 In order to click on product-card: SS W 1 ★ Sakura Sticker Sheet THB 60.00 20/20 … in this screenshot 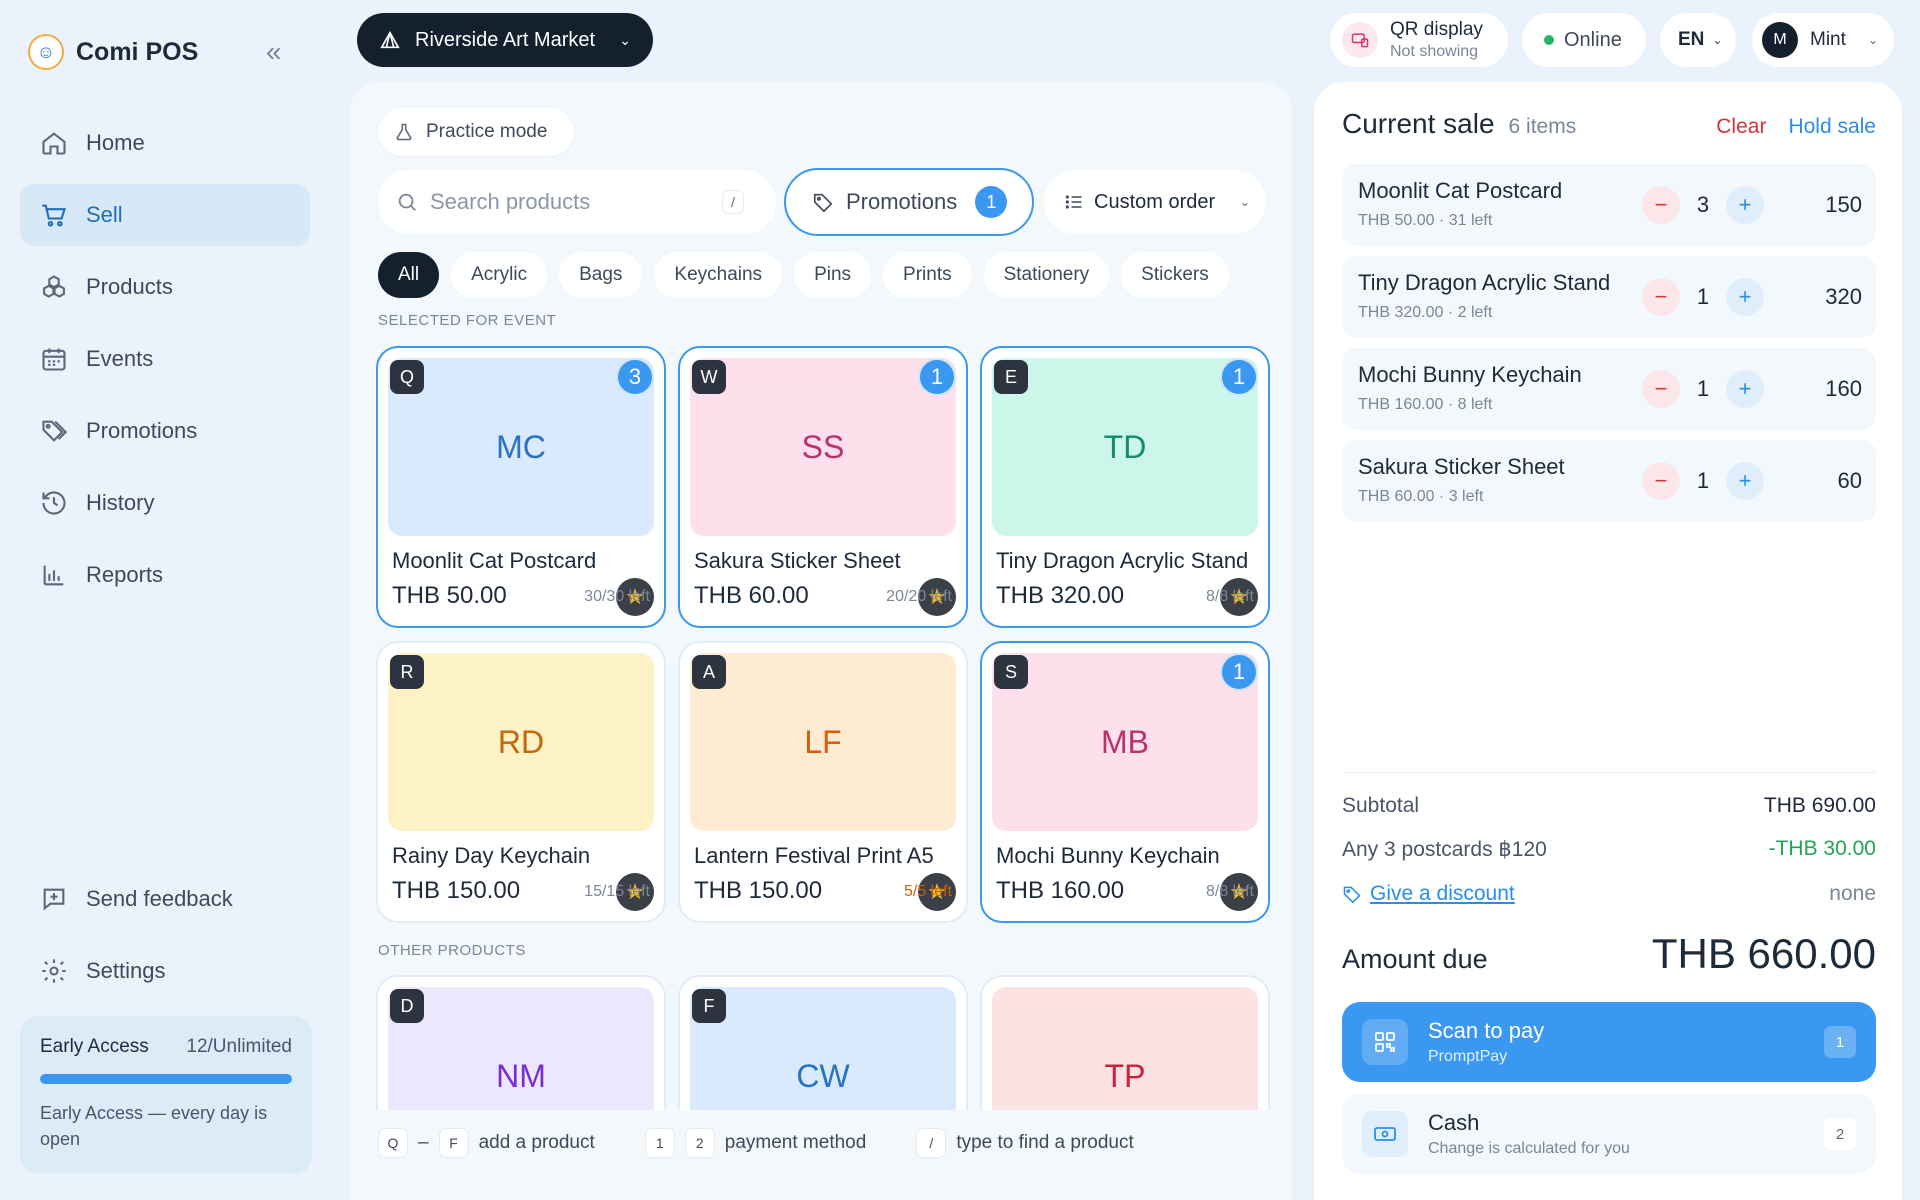, I will do `click(823, 487)`.